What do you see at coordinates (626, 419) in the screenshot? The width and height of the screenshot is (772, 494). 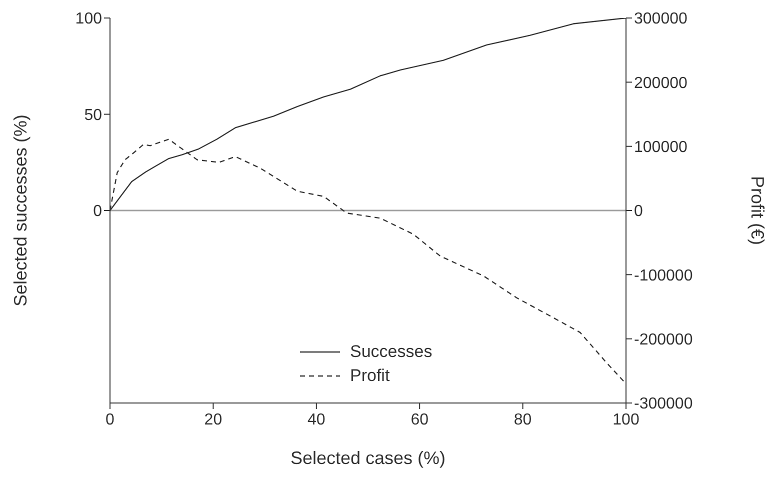 I see `x-tick-label: 100` at bounding box center [626, 419].